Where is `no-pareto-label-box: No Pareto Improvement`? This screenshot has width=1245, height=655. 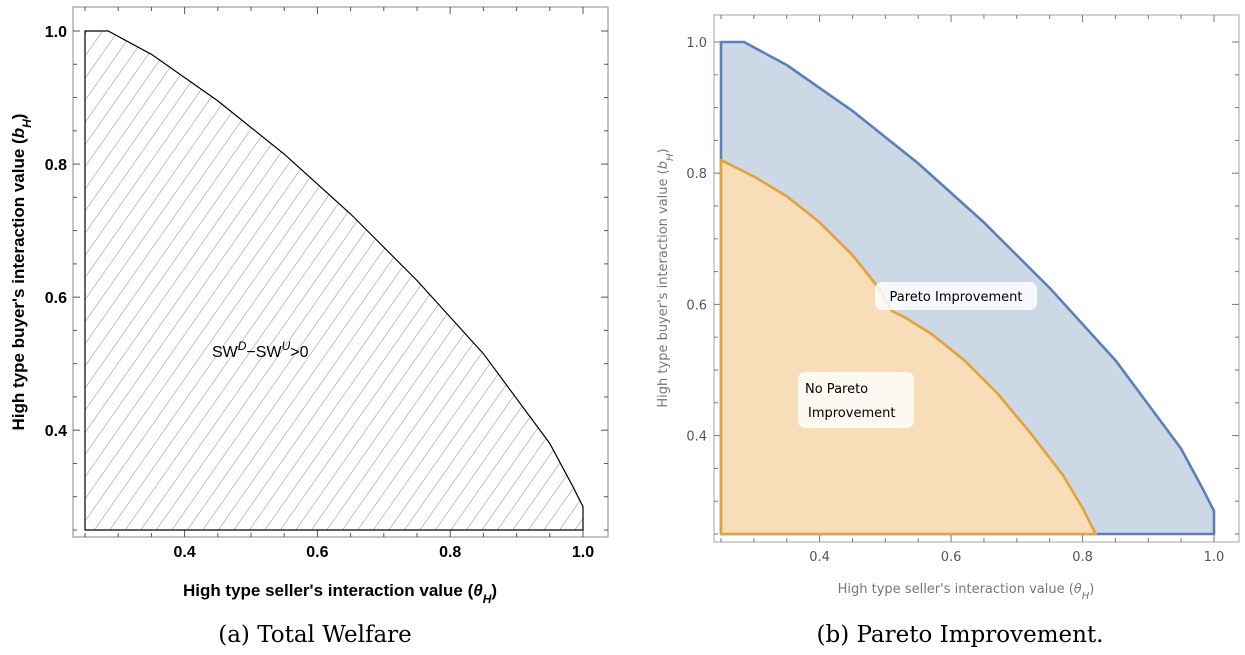
no-pareto-label-box: No Pareto Improvement is located at coordinates (856, 400).